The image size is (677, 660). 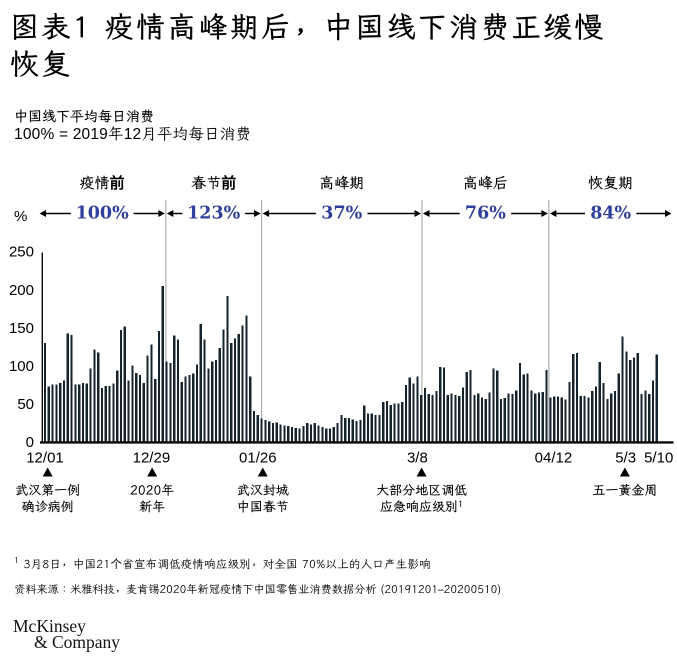 What do you see at coordinates (258, 458) in the screenshot?
I see `x-tick-label: 01/26` at bounding box center [258, 458].